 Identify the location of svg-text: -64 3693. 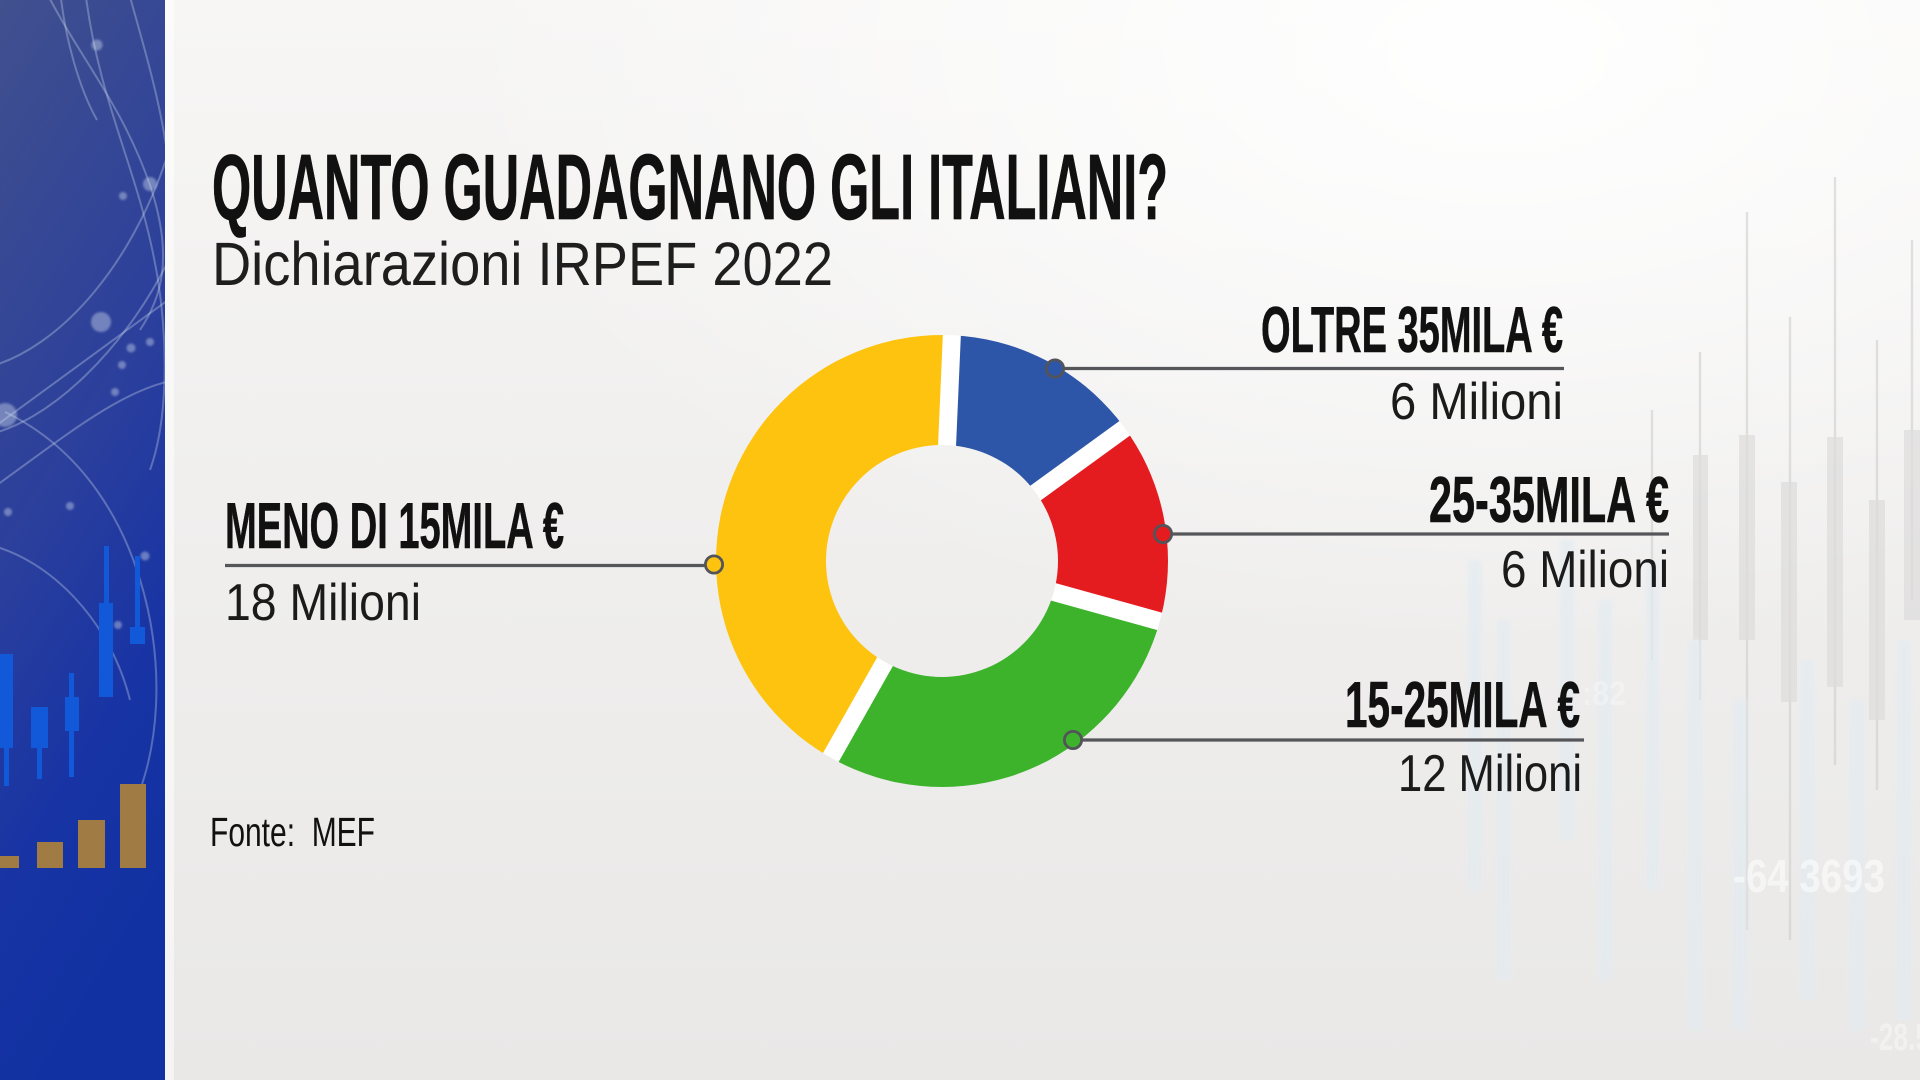
(1809, 876).